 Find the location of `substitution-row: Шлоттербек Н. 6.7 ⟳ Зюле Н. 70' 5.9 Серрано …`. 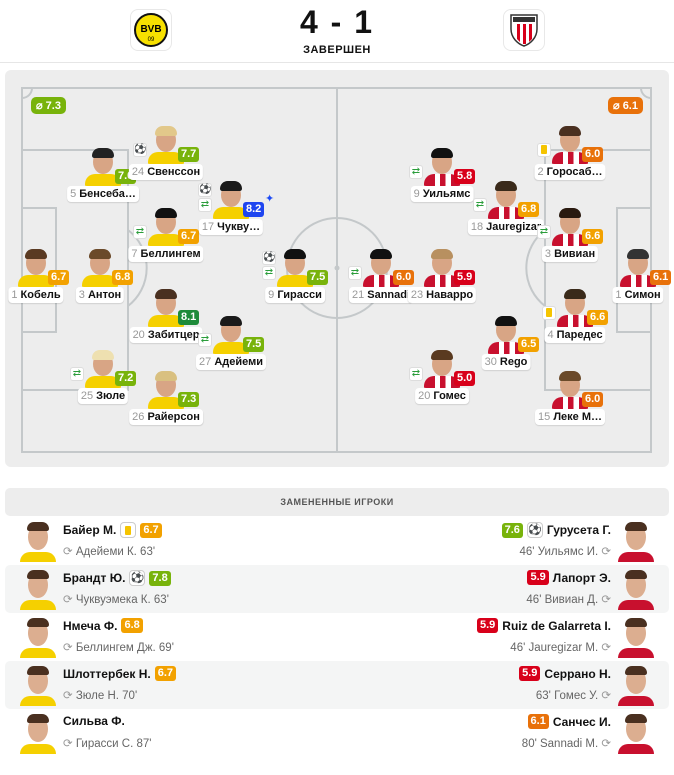

substitution-row: Шлоттербек Н. 6.7 ⟳ Зюле Н. 70' 5.9 Серрано … is located at coordinates (337, 685).